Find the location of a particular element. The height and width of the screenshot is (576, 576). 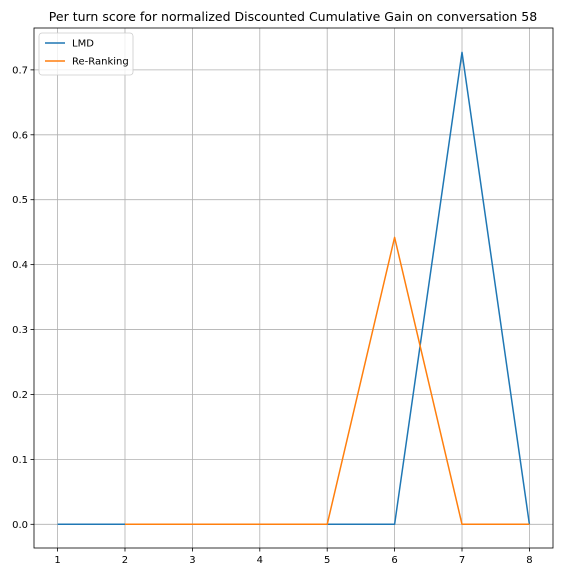

y-tick-label: 0.7 is located at coordinates (20, 70).